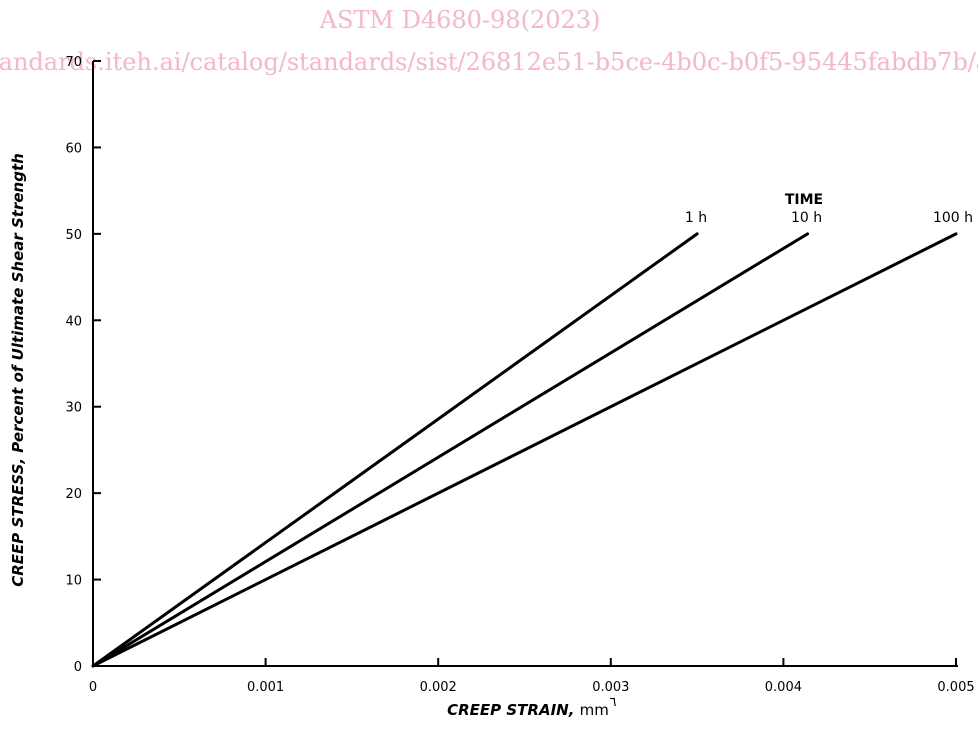  I want to click on x-tick-label: 0.004, so click(783, 687).